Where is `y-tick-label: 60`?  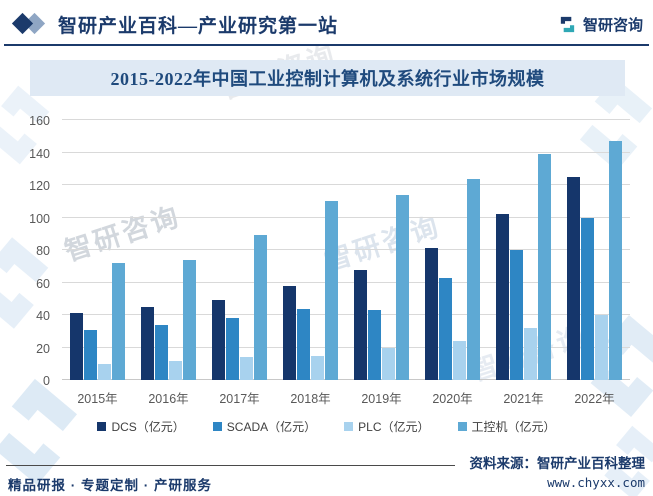
y-tick-label: 60 is located at coordinates (43, 283).